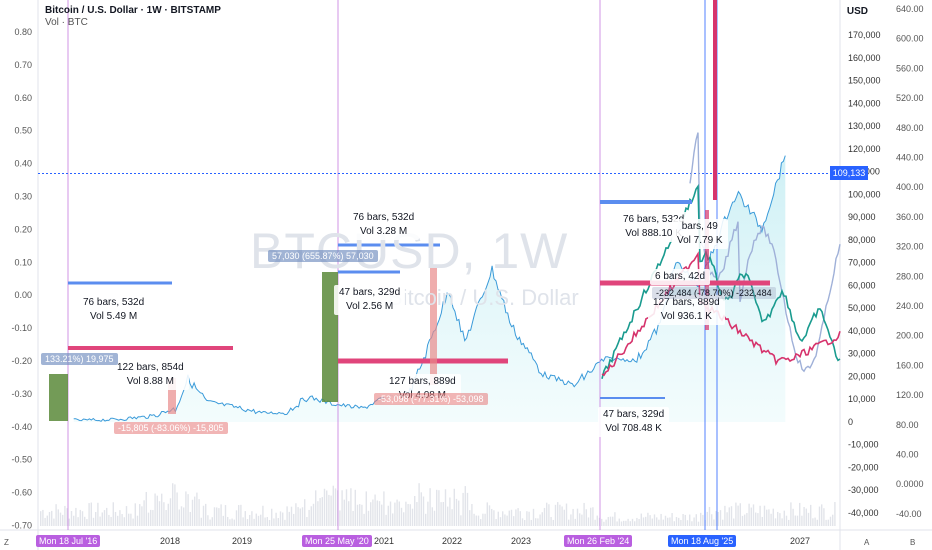 This screenshot has width=932, height=550. Describe the element at coordinates (864, 35) in the screenshot. I see `price-scale-tick: 170,000` at that location.